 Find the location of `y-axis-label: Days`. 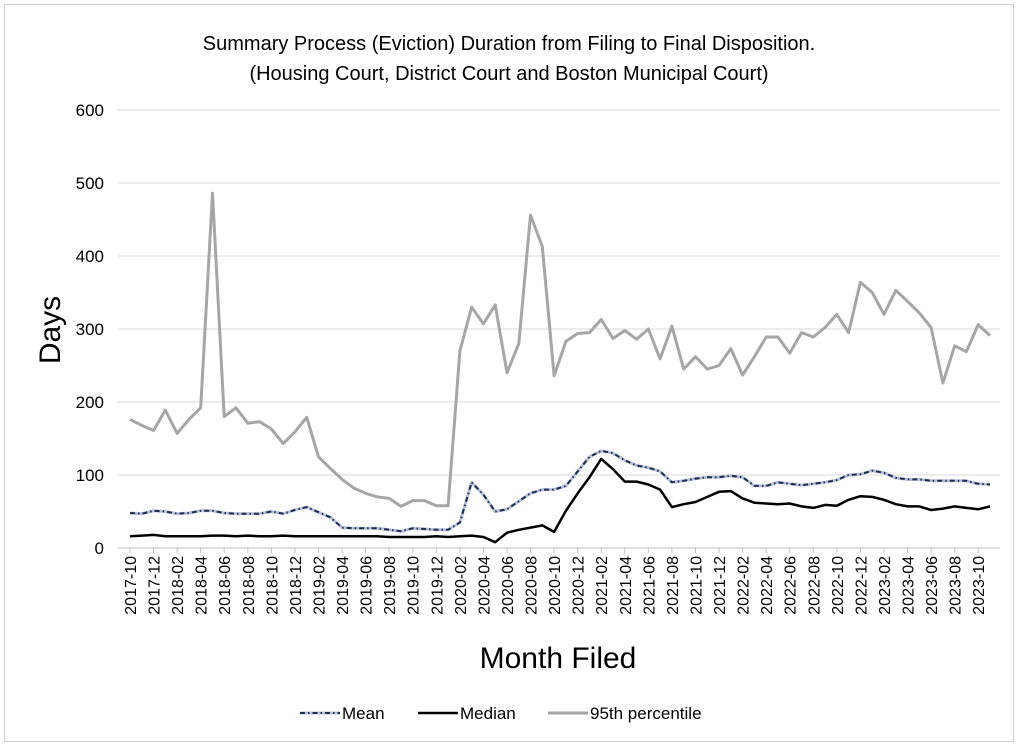

y-axis-label: Days is located at coordinates (50, 330).